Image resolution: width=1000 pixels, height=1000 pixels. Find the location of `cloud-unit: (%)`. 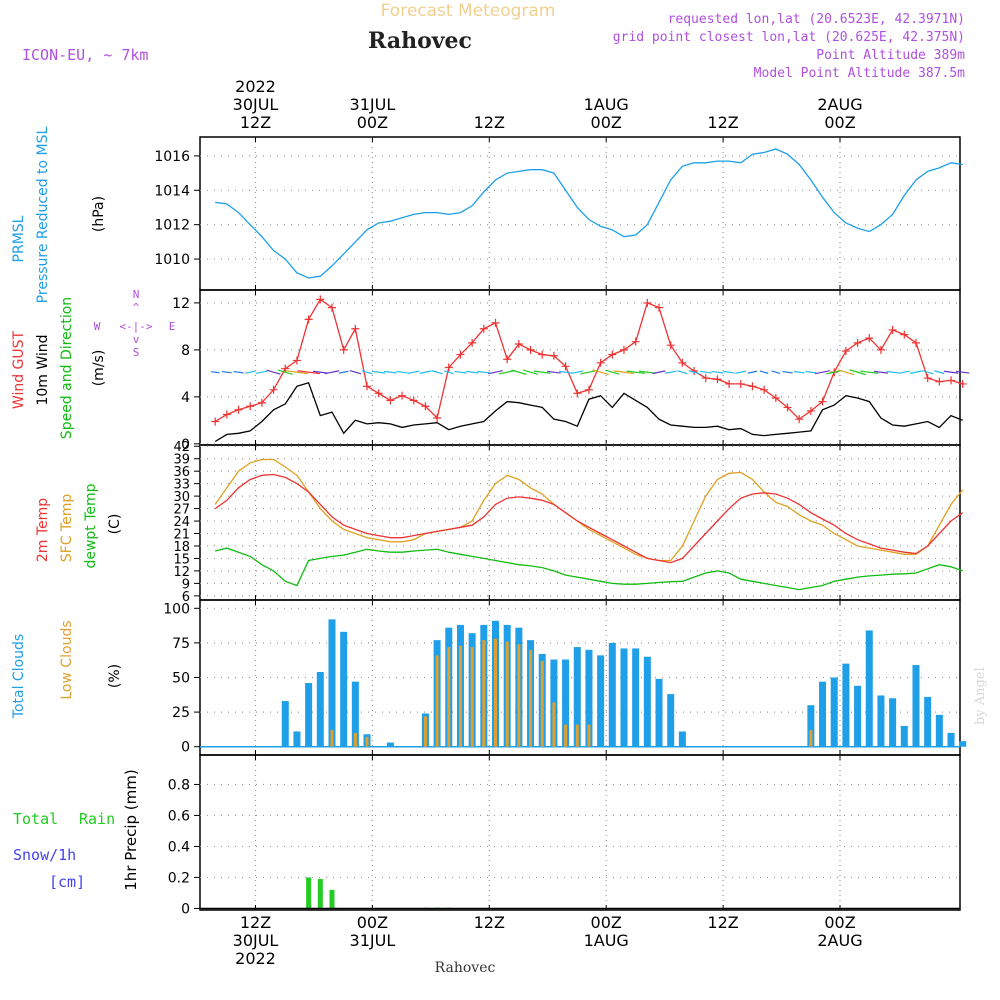

cloud-unit: (%) is located at coordinates (115, 676).